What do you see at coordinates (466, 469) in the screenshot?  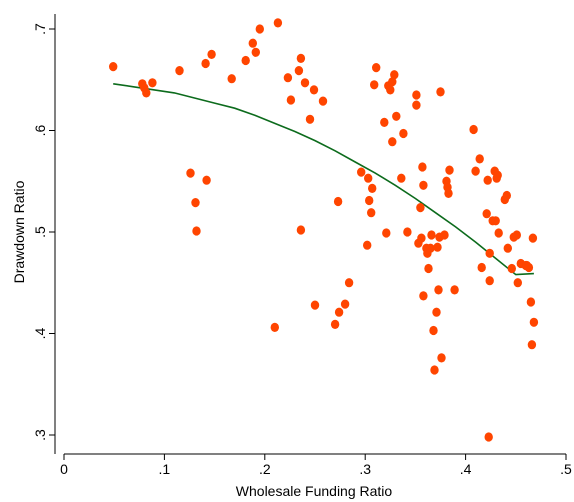 I see `x-tick-label: .4` at bounding box center [466, 469].